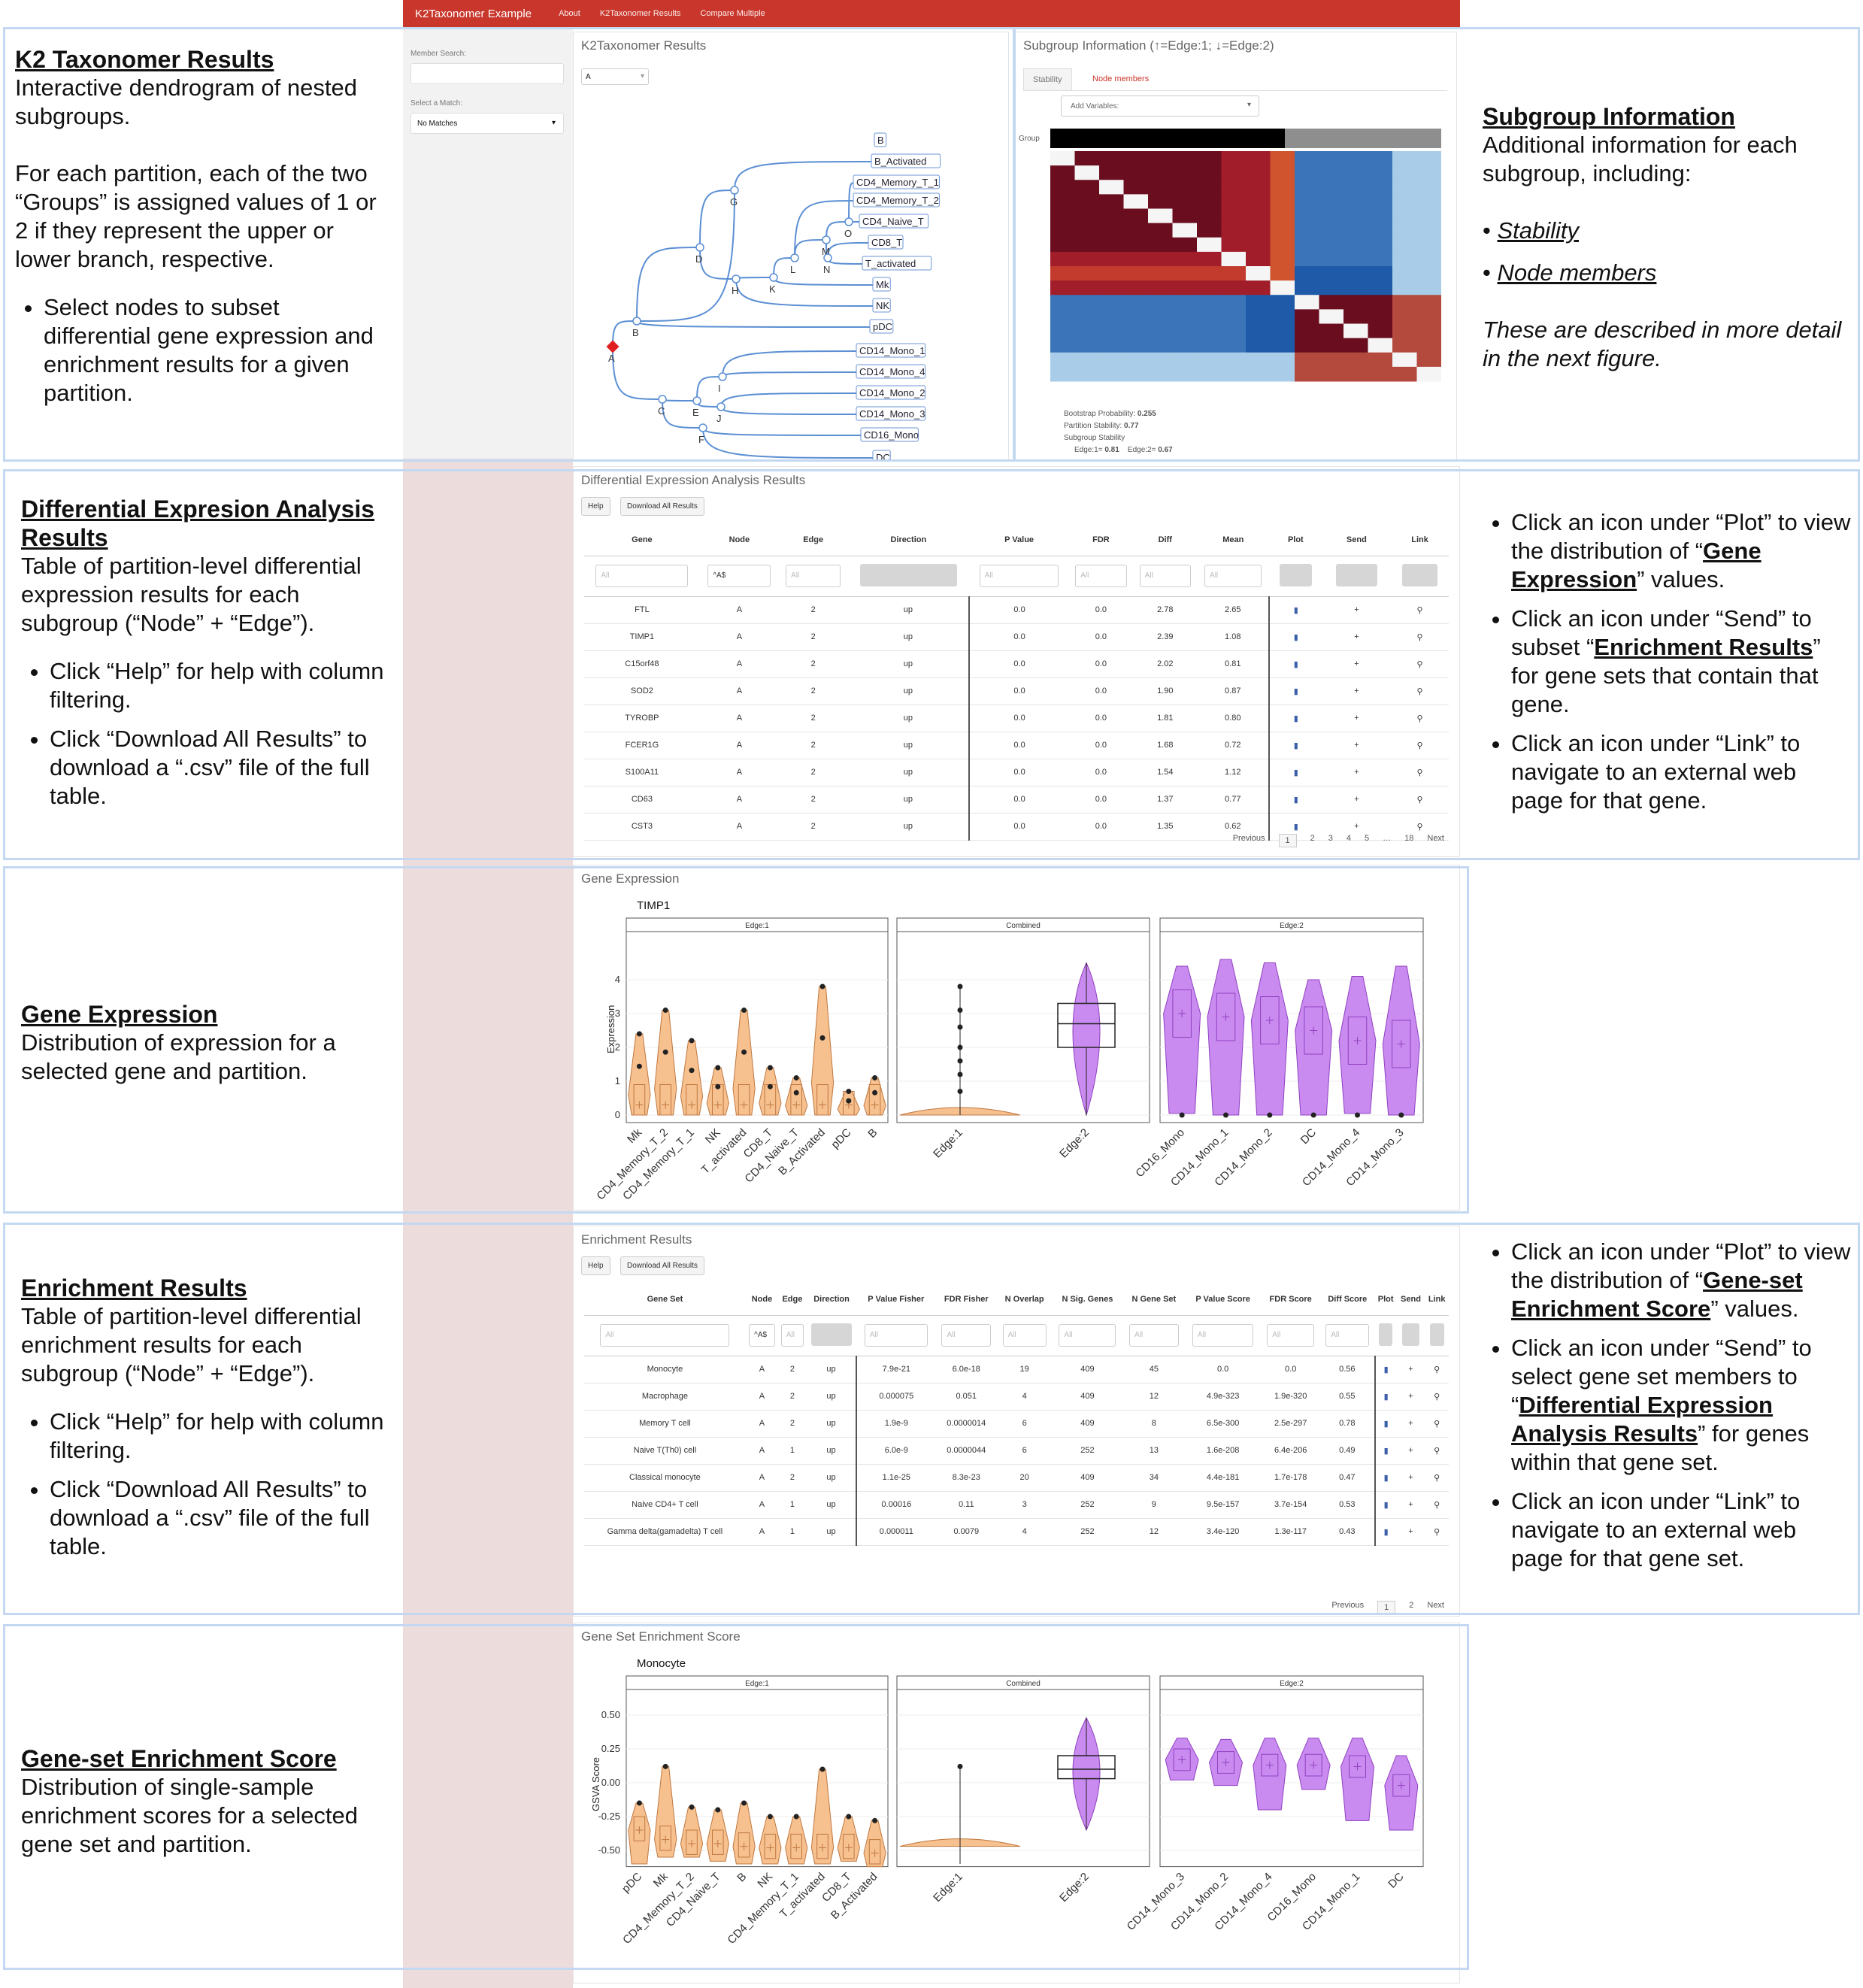  What do you see at coordinates (1087, 1299) in the screenshot?
I see `enrichment-header: N Sig. Genes` at bounding box center [1087, 1299].